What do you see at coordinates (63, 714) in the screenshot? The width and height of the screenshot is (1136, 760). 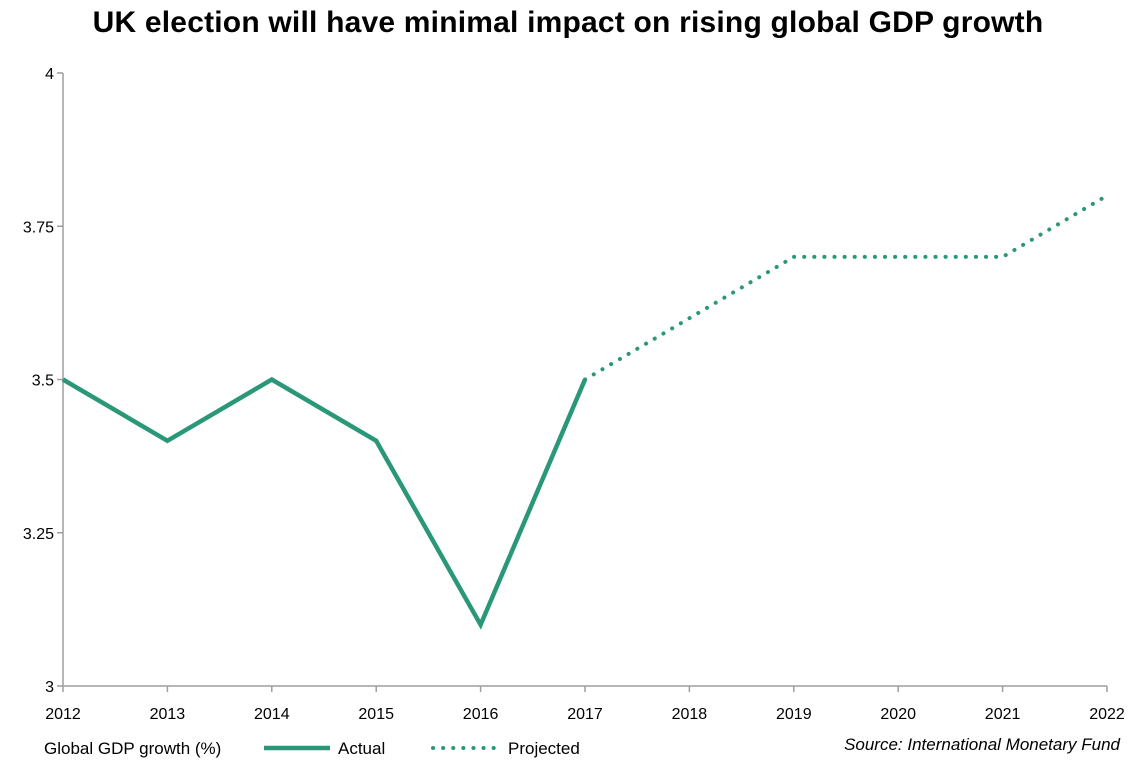 I see `x-tick-label: 2012` at bounding box center [63, 714].